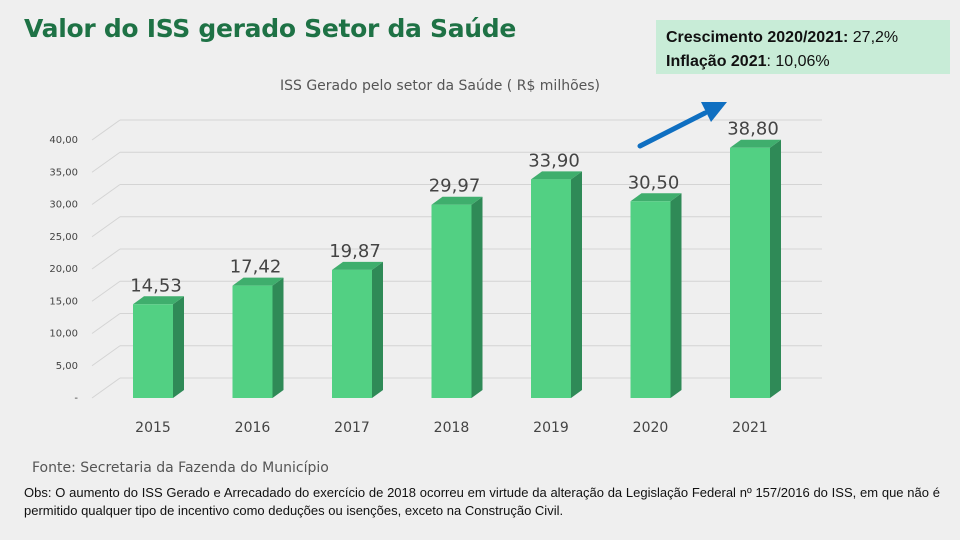 The width and height of the screenshot is (960, 540). Describe the element at coordinates (672, 129) in the screenshot. I see `trend-arrow` at that location.